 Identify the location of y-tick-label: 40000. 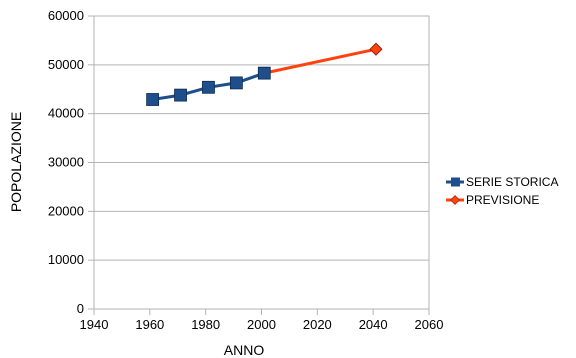
(66, 113).